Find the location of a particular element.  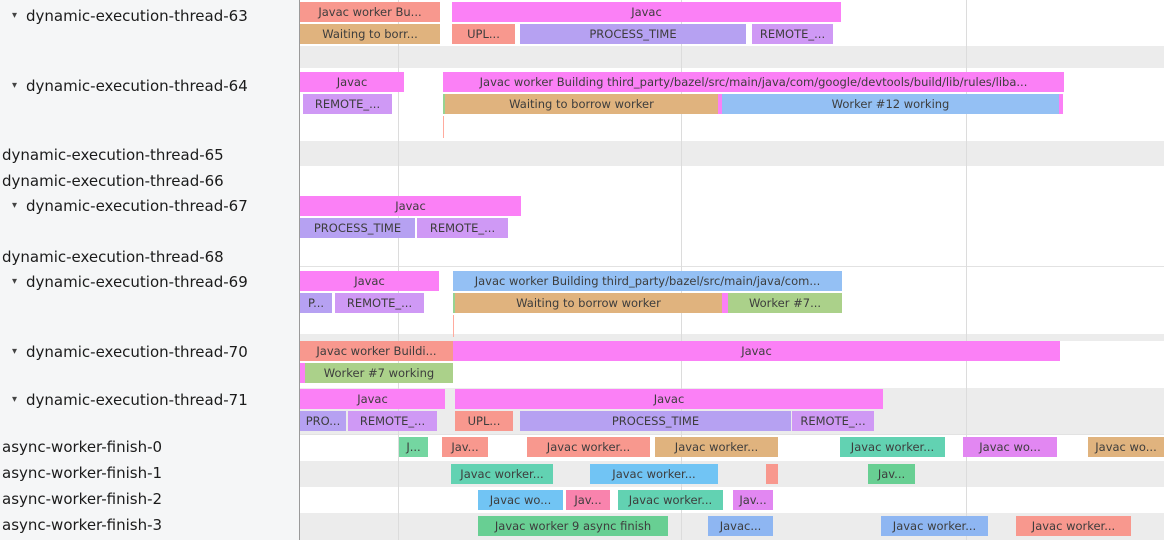

track-name: dynamic-execution-thread-65 is located at coordinates (113, 155).